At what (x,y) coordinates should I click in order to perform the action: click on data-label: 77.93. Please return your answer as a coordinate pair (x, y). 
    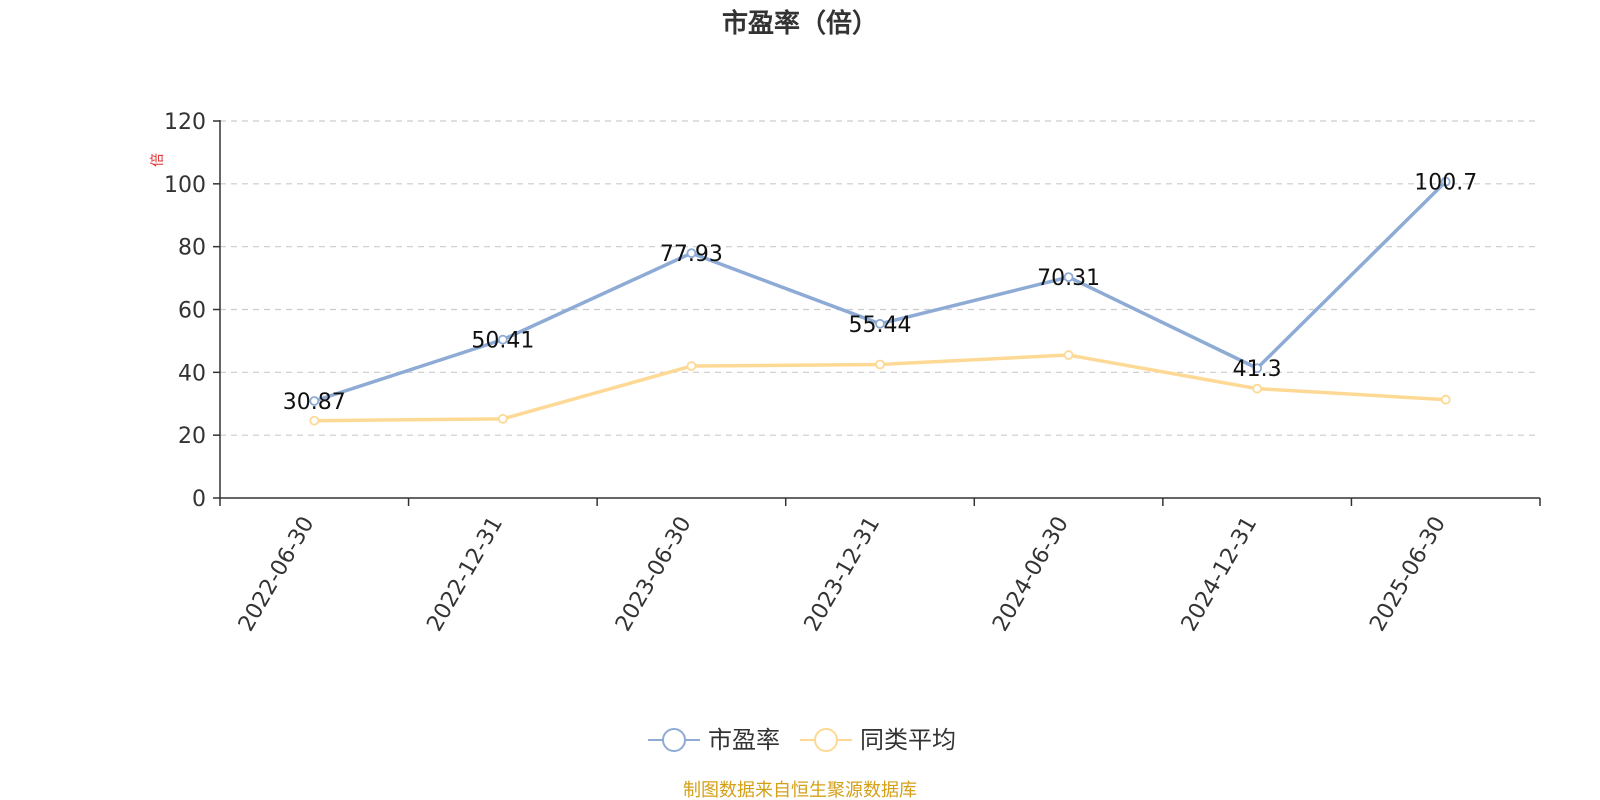
    Looking at the image, I should click on (691, 254).